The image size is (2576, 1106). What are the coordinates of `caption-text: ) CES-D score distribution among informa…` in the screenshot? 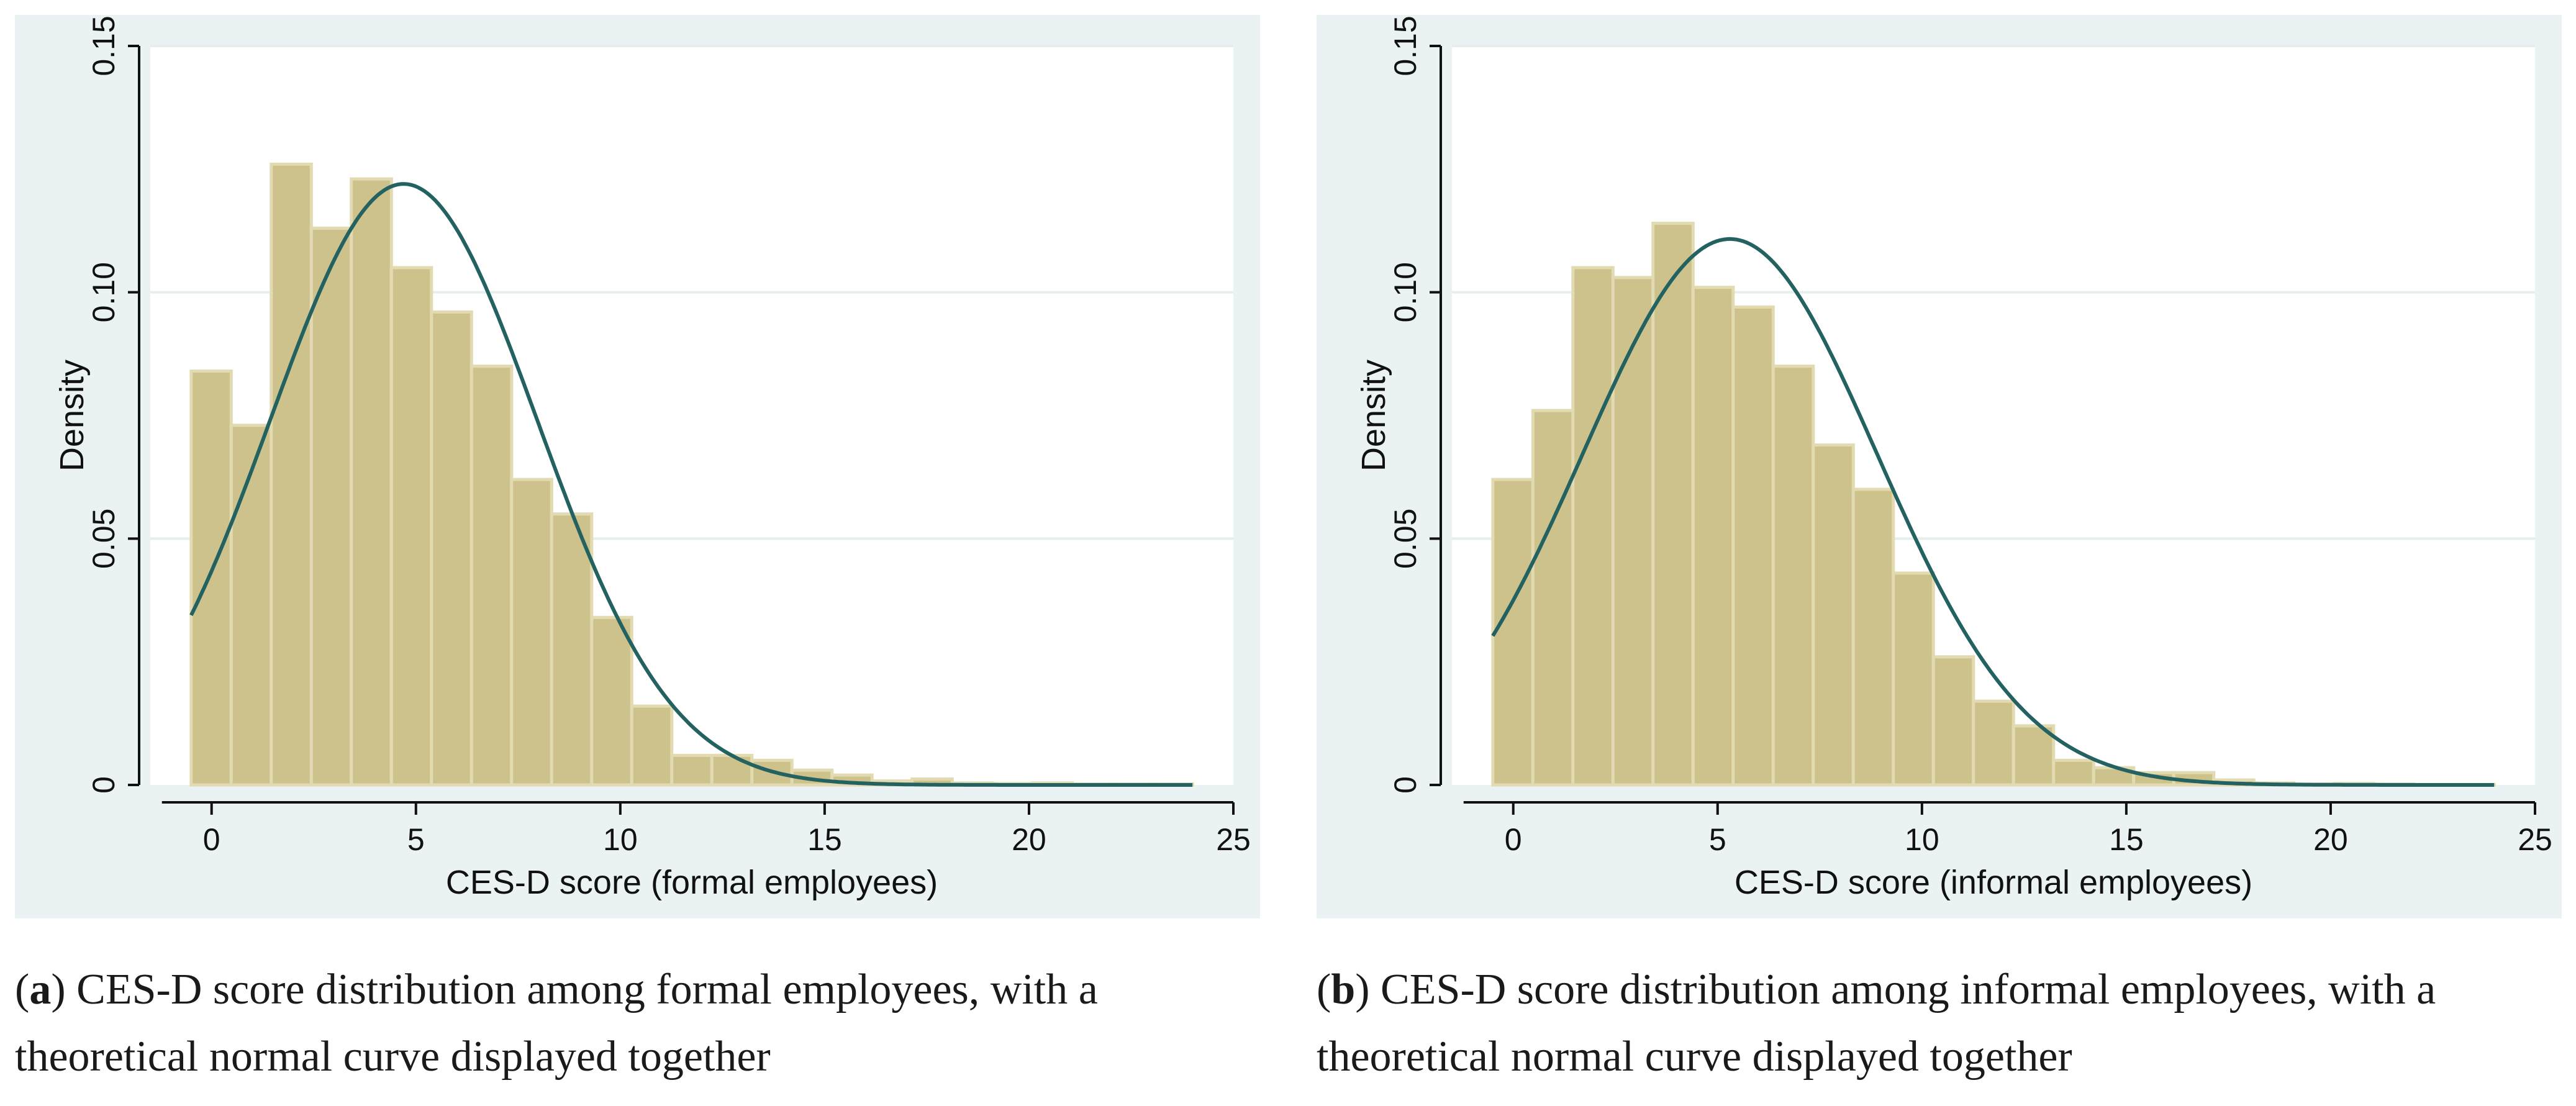 It's located at (1876, 1024).